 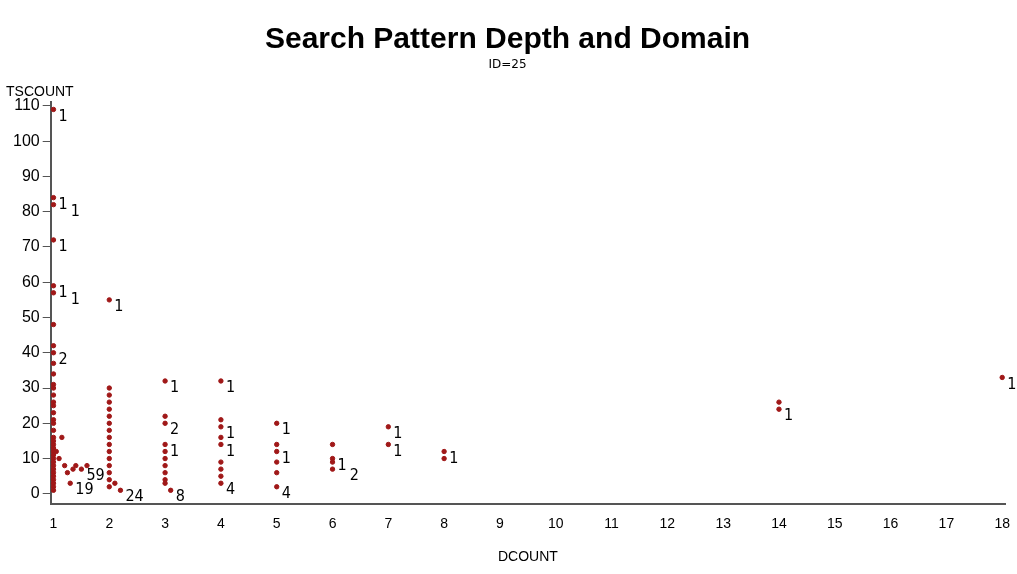 I want to click on x-axis-title: DCOUNT, so click(x=528, y=556).